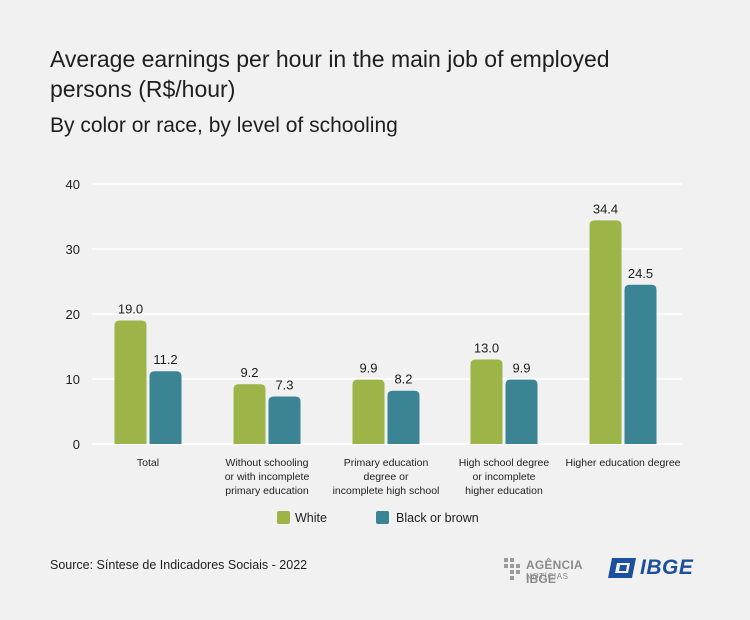 Image resolution: width=750 pixels, height=620 pixels. Describe the element at coordinates (148, 463) in the screenshot. I see `x-tick-label: Total` at that location.